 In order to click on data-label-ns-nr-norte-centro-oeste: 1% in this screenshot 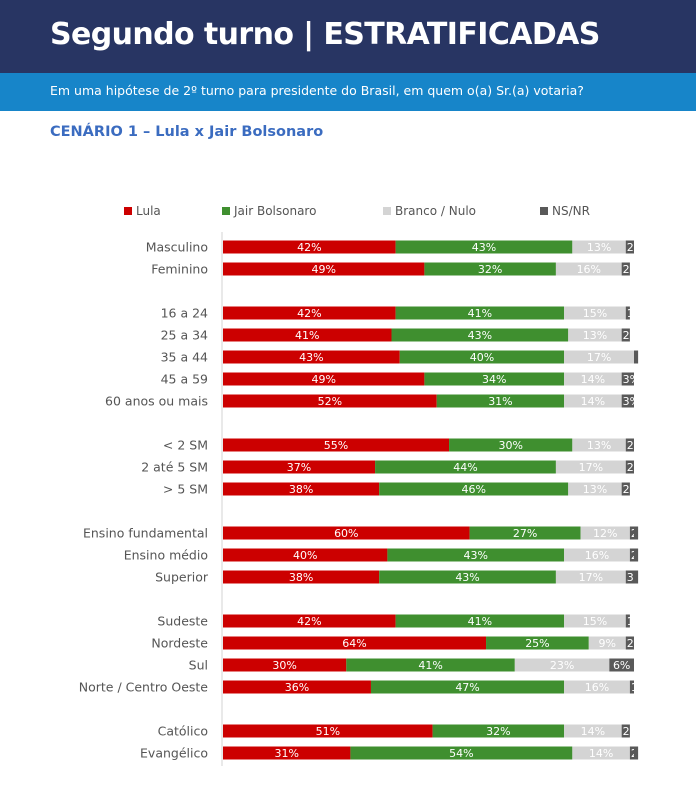, I will do `click(639, 687)`.